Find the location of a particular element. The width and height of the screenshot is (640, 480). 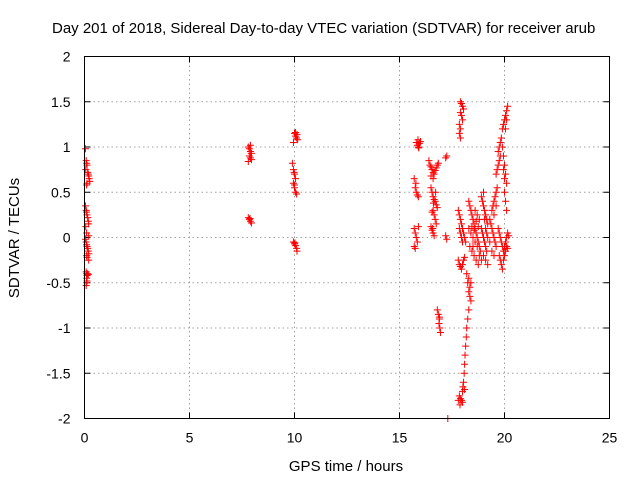

y-tick-labels: -2 -1.5 -1 -0.5 0 0.5 1 1.5 2 is located at coordinates (58, 238).